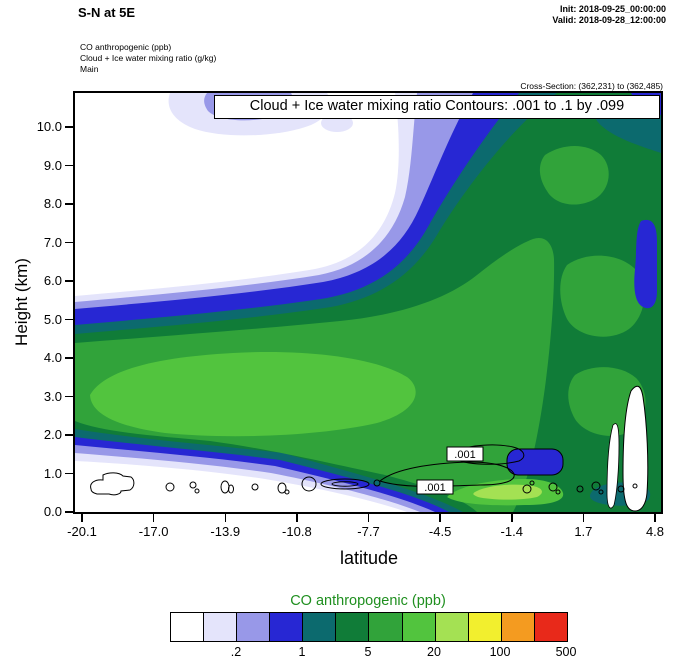 This screenshot has width=674, height=668. Describe the element at coordinates (302, 652) in the screenshot. I see `colorbar-tick-label: 1` at that location.